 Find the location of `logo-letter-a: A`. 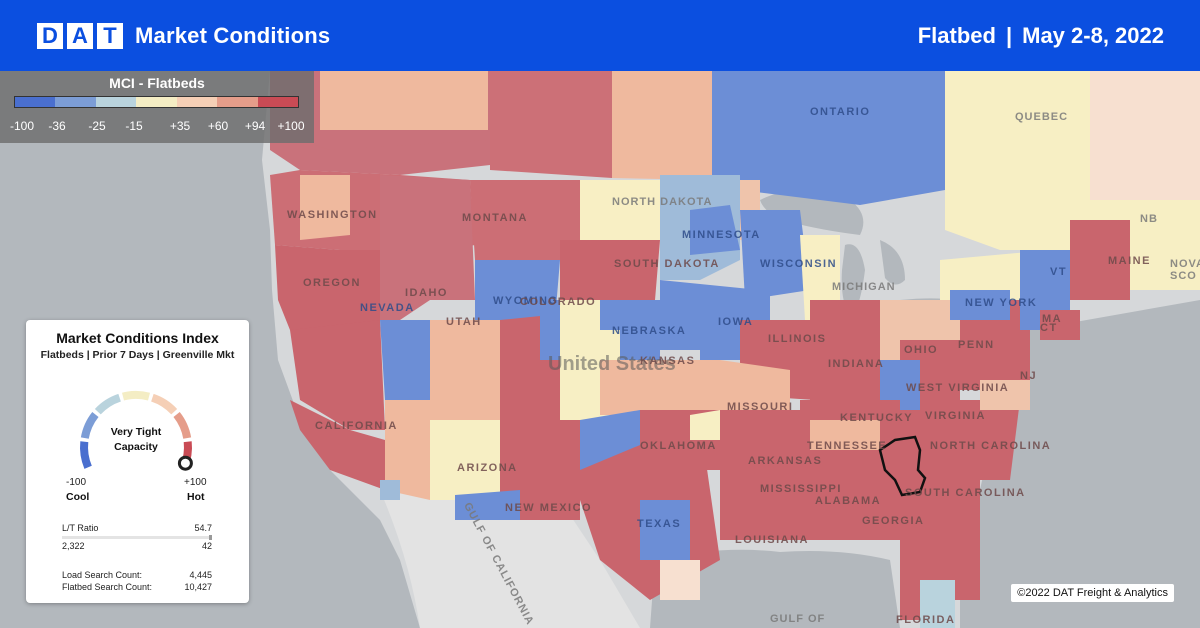

logo-letter-a: A is located at coordinates (80, 35).